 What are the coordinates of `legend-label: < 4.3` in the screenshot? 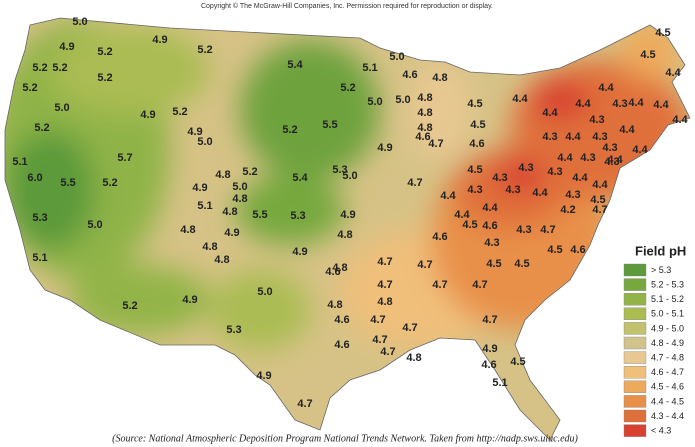 It's located at (661, 430).